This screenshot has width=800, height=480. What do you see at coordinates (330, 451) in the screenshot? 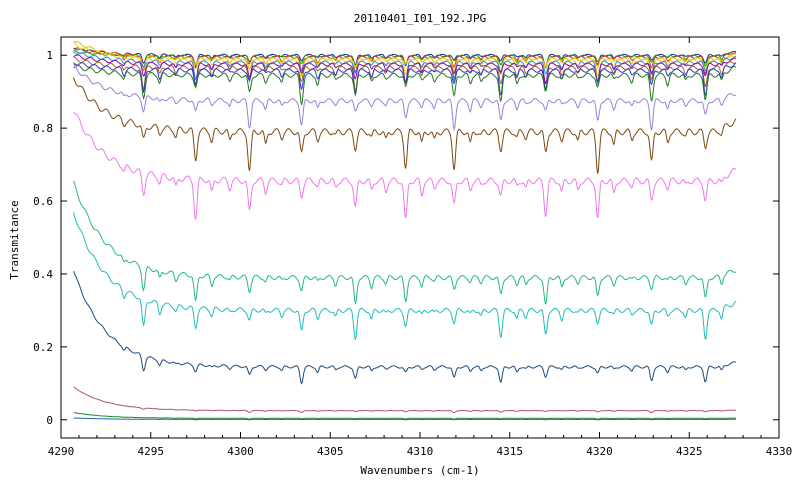
I see `x-tick-label: 4305` at bounding box center [330, 451].